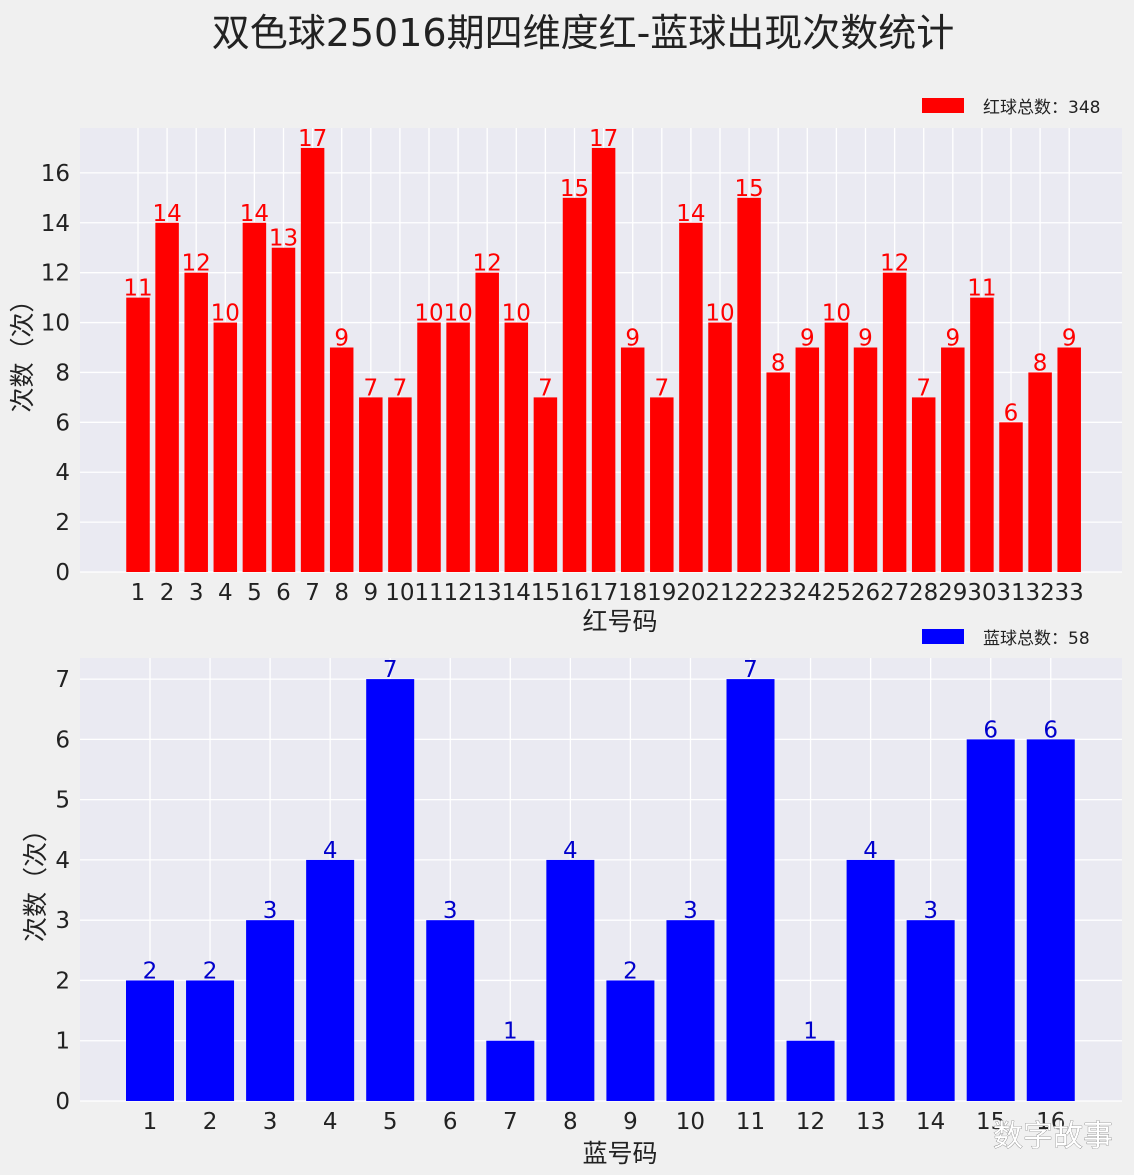 This screenshot has height=1175, width=1134. What do you see at coordinates (283, 593) in the screenshot?
I see `red-x-tick-label: 6` at bounding box center [283, 593].